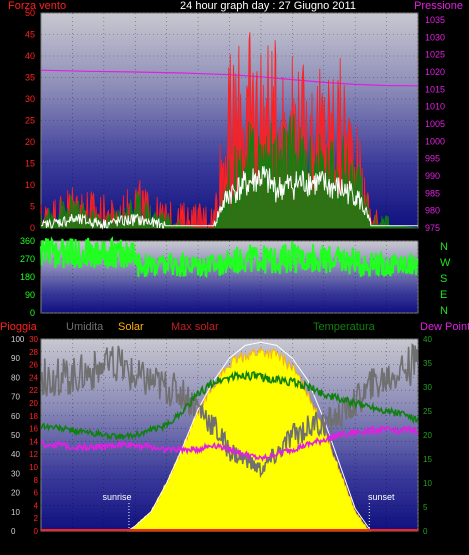 This screenshot has width=469, height=555. I want to click on y-humidity-tick-label: 10, so click(15, 512).